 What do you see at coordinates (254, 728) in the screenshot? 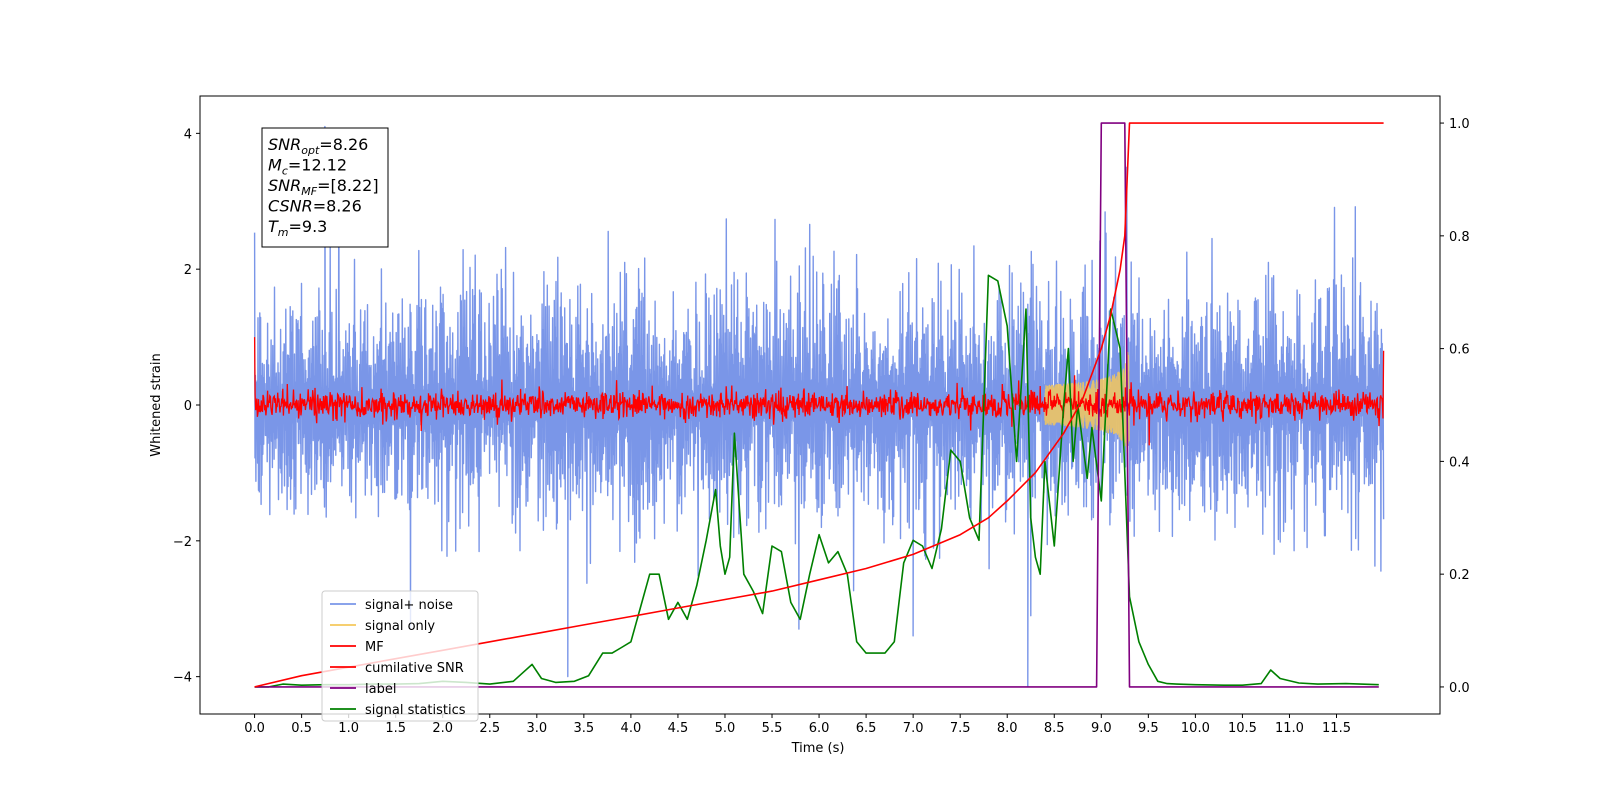
I see `x-tick-label: 0.0` at bounding box center [254, 728].